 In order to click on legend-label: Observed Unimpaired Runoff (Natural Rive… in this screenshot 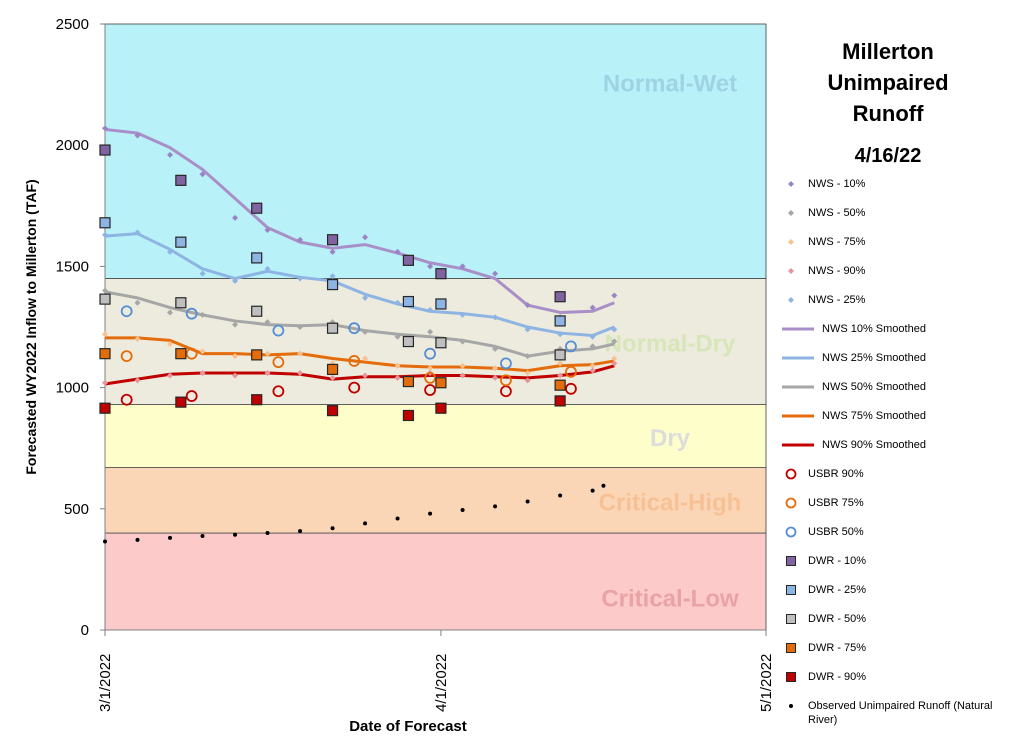, I will do `click(900, 713)`.